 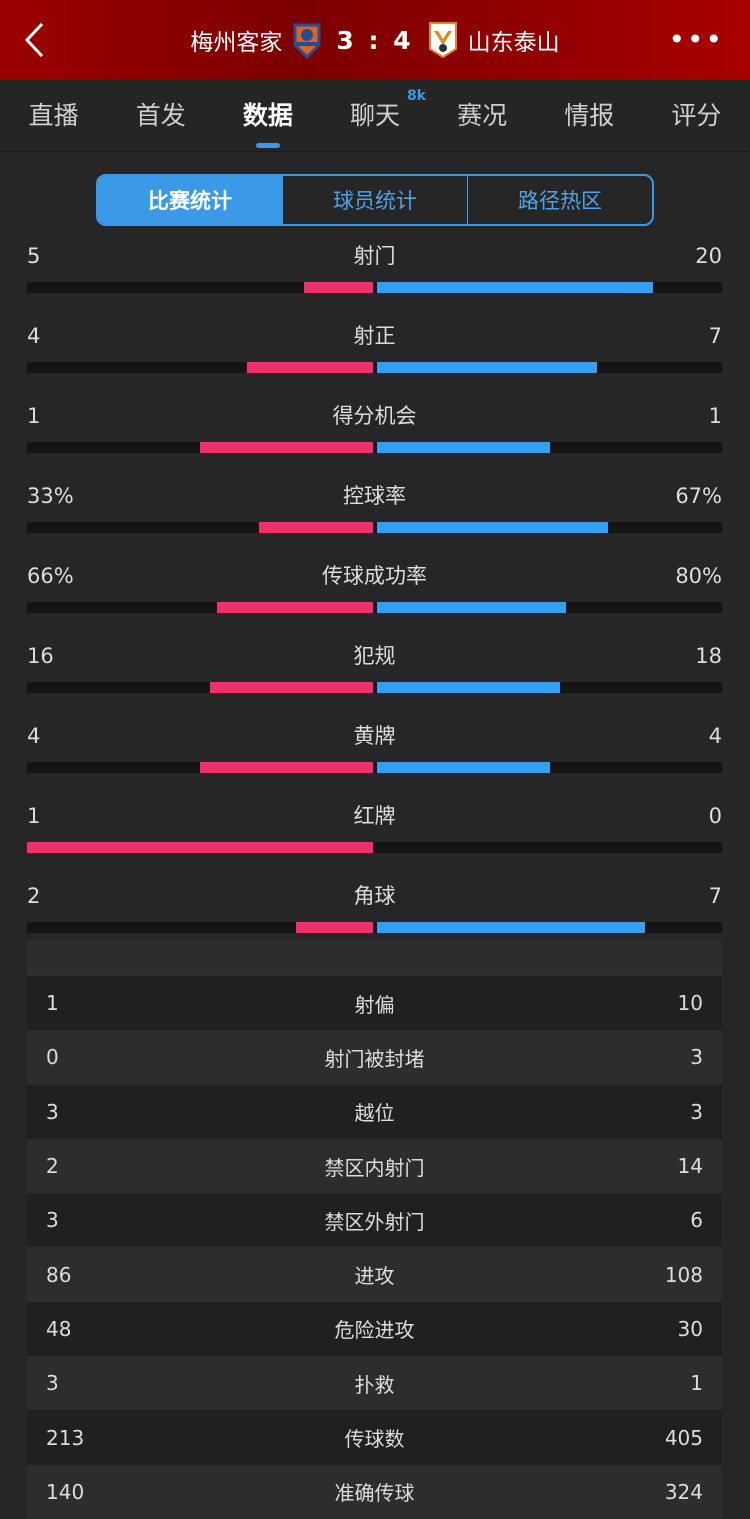 What do you see at coordinates (374, 352) in the screenshot?
I see `stat-row: 4 射正 7` at bounding box center [374, 352].